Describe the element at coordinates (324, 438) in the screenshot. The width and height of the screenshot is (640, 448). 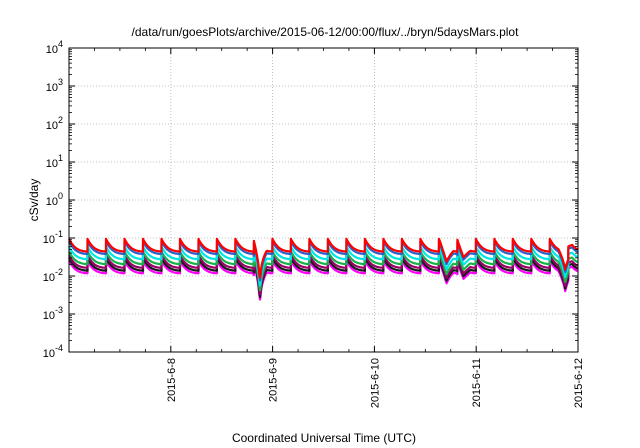
I see `x-axis-title: Coordinated Universal Time (UTC)` at that location.